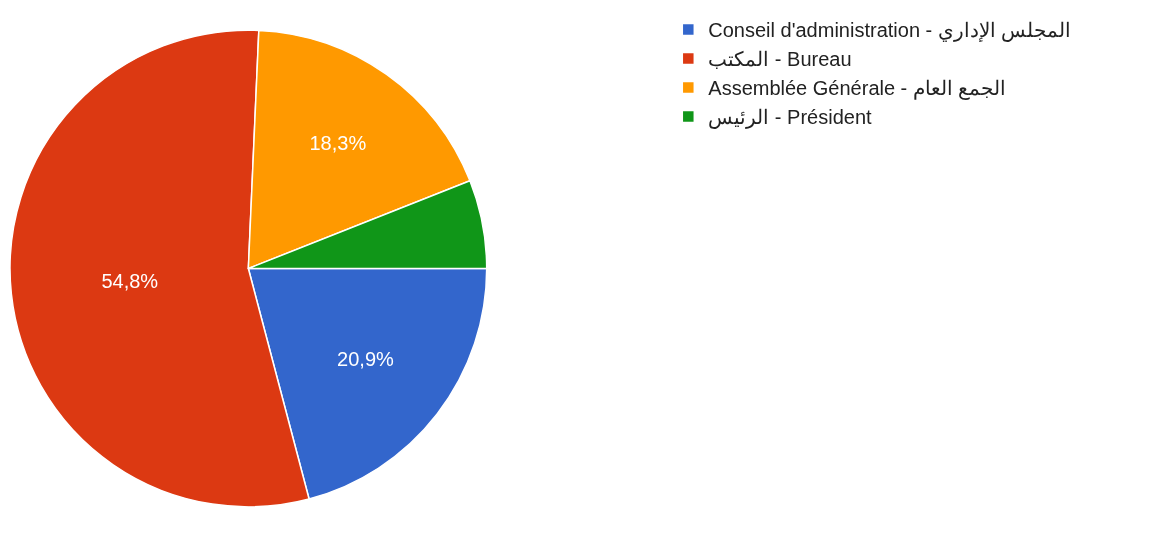 The height and width of the screenshot is (537, 1155). Describe the element at coordinates (890, 31) in the screenshot. I see `legend-label: Conseil d'administration - المجلس الإداري` at that location.